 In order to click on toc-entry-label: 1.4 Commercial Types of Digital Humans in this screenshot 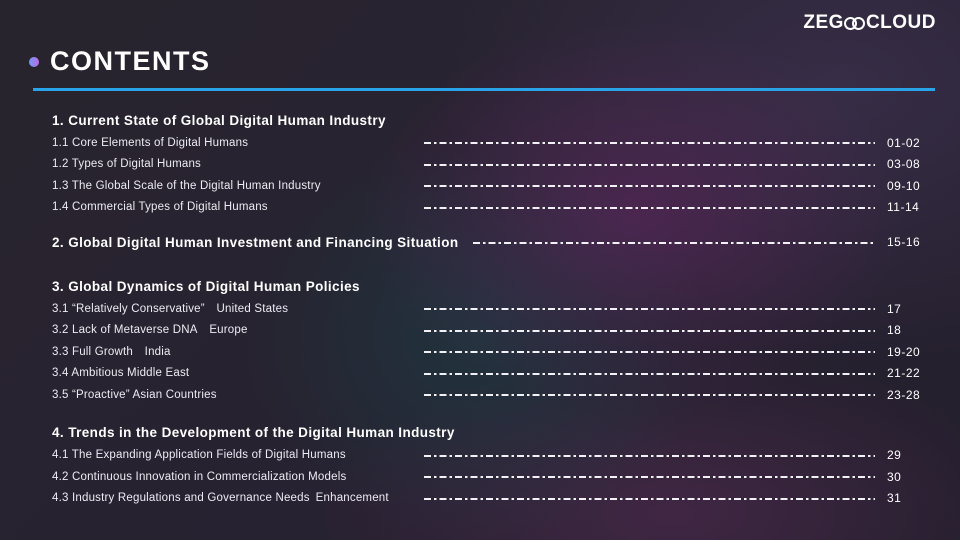, I will do `click(160, 207)`.